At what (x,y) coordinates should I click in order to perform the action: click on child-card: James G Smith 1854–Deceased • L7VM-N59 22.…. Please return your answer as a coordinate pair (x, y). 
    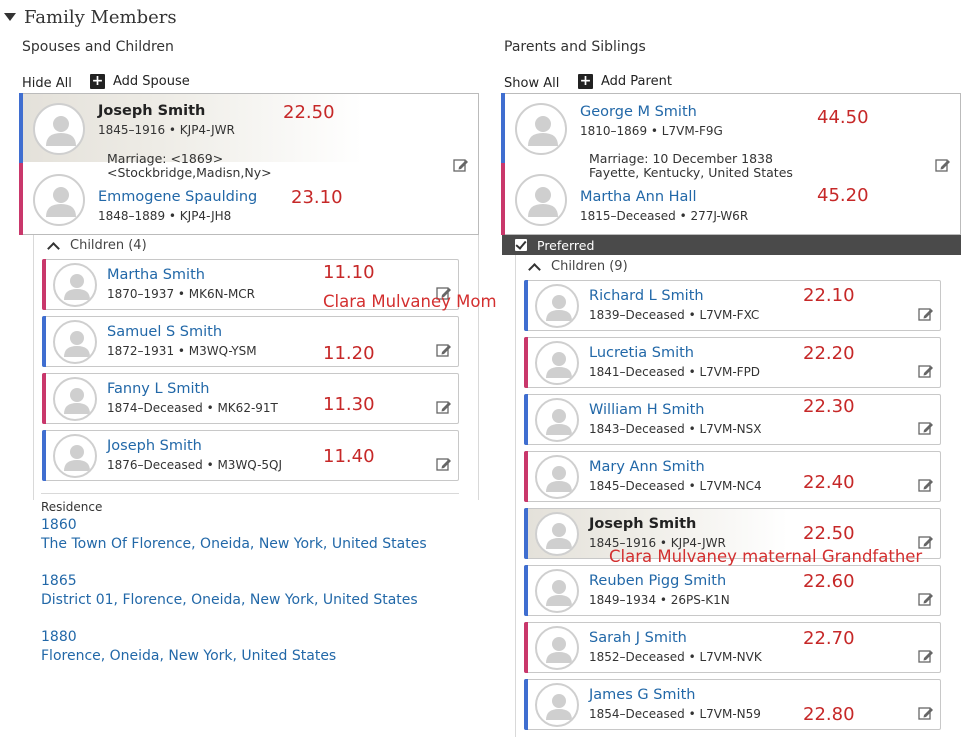
    Looking at the image, I should click on (732, 704).